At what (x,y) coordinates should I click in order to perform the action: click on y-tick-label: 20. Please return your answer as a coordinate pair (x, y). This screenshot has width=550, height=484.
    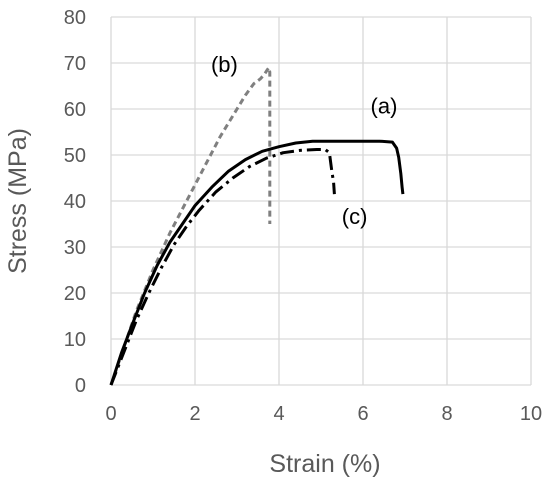
    Looking at the image, I should click on (75, 294).